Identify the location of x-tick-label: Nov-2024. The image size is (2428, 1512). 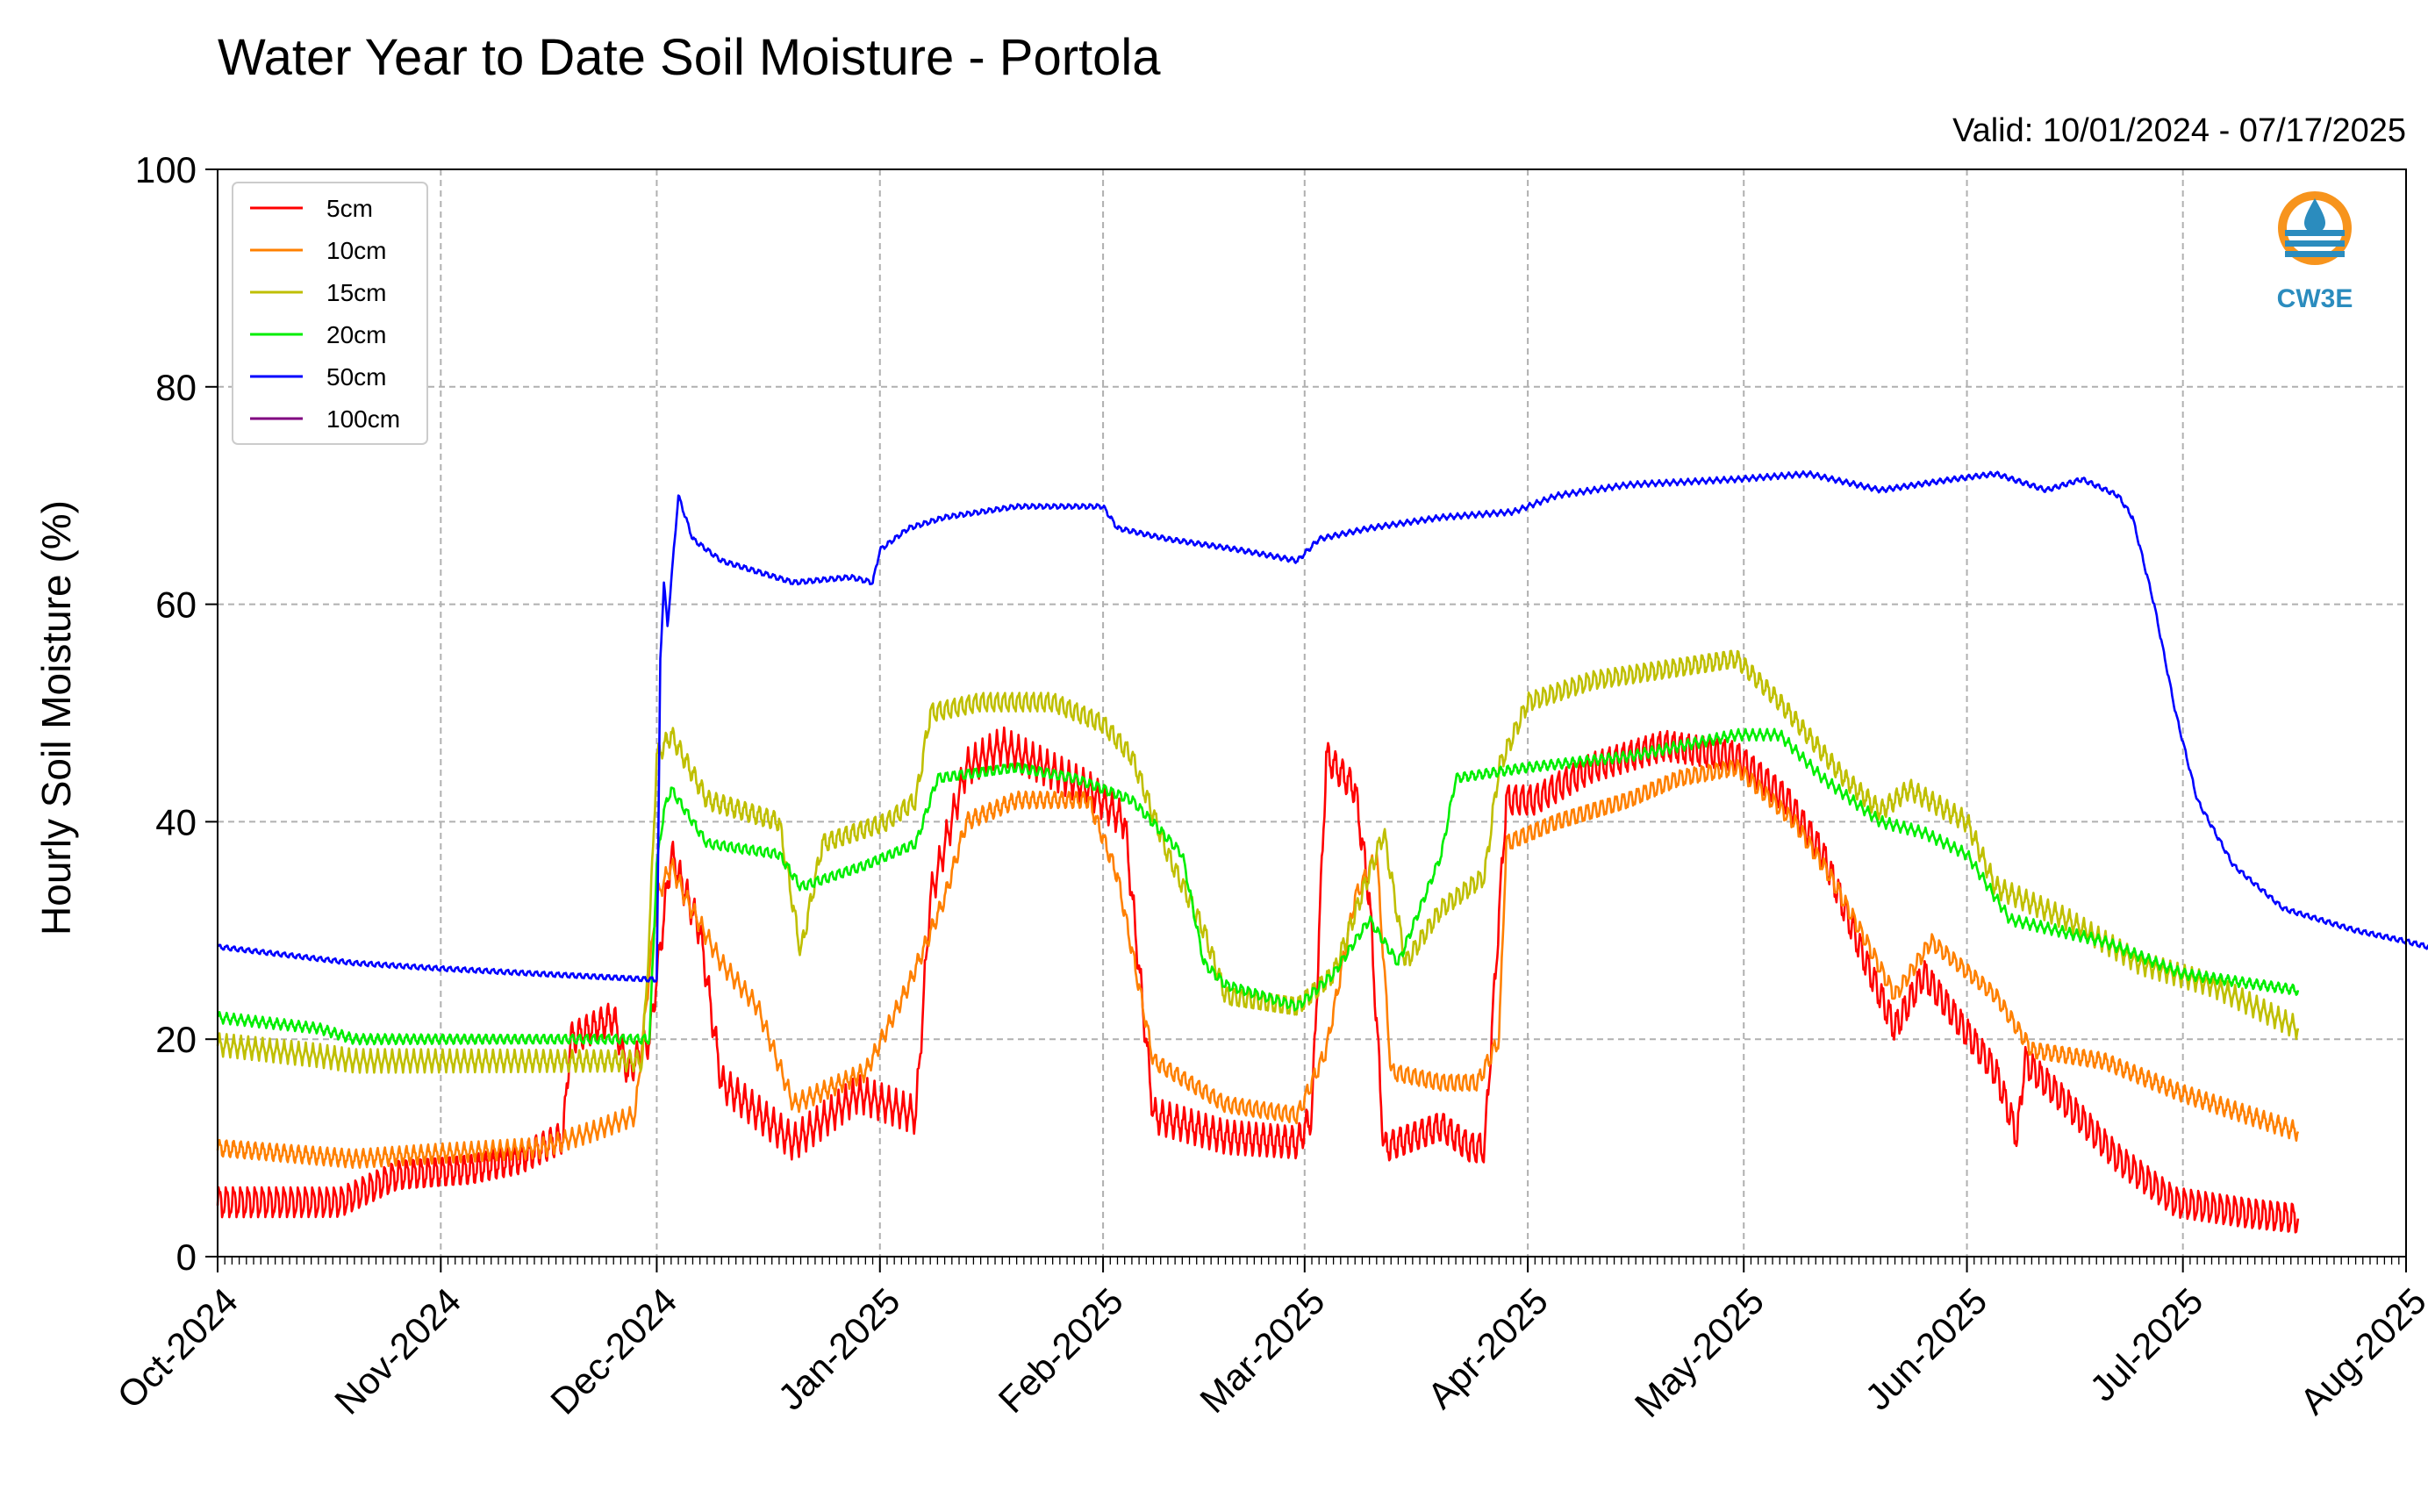
(398, 1351).